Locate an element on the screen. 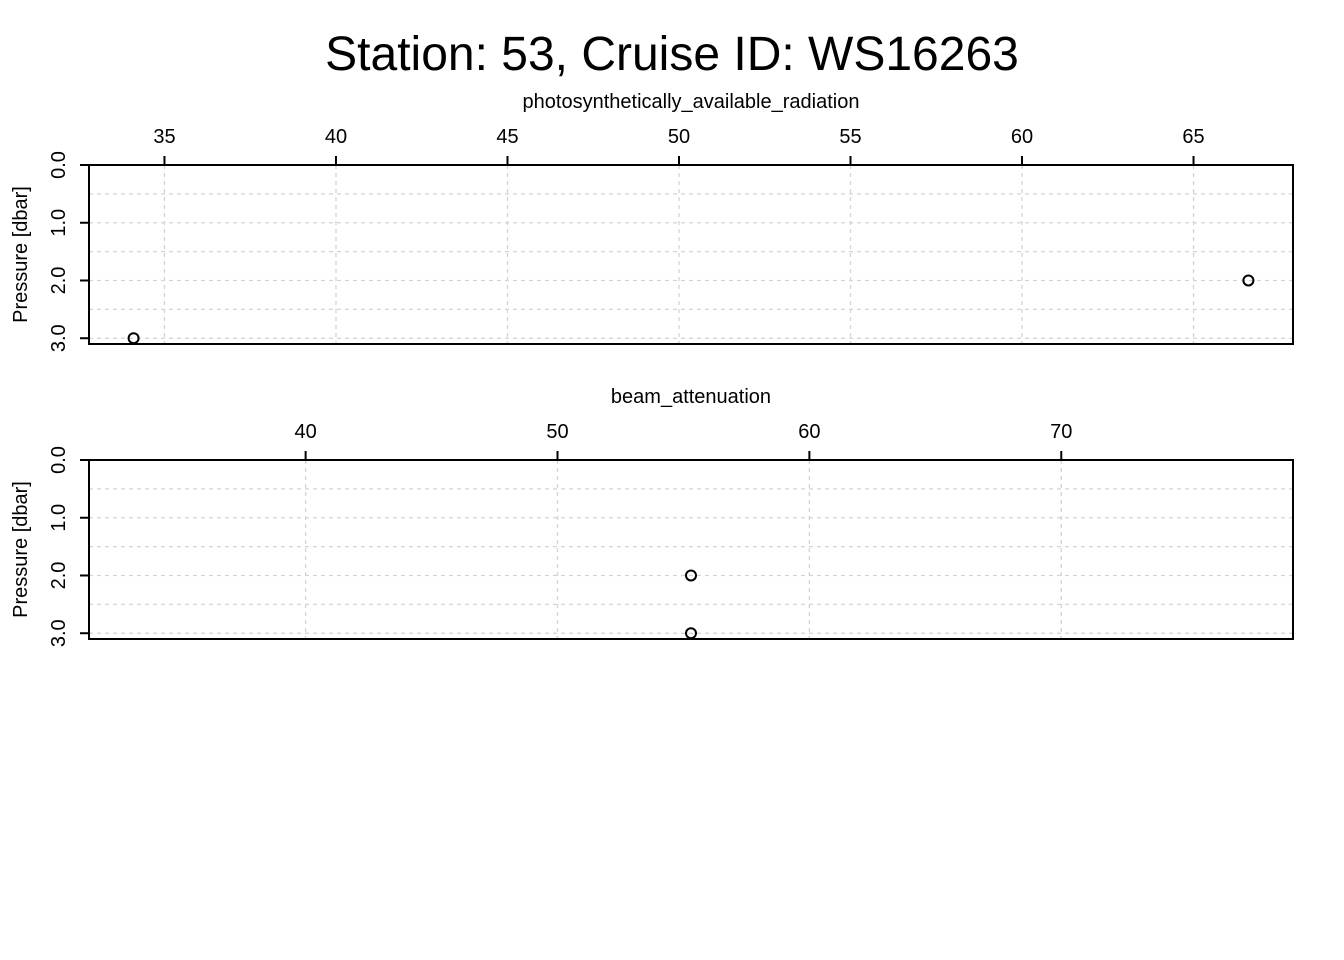 Image resolution: width=1344 pixels, height=960 pixels. panel-par-x-axis: 35 40 45 50 55 60 65 is located at coordinates (679, 145).